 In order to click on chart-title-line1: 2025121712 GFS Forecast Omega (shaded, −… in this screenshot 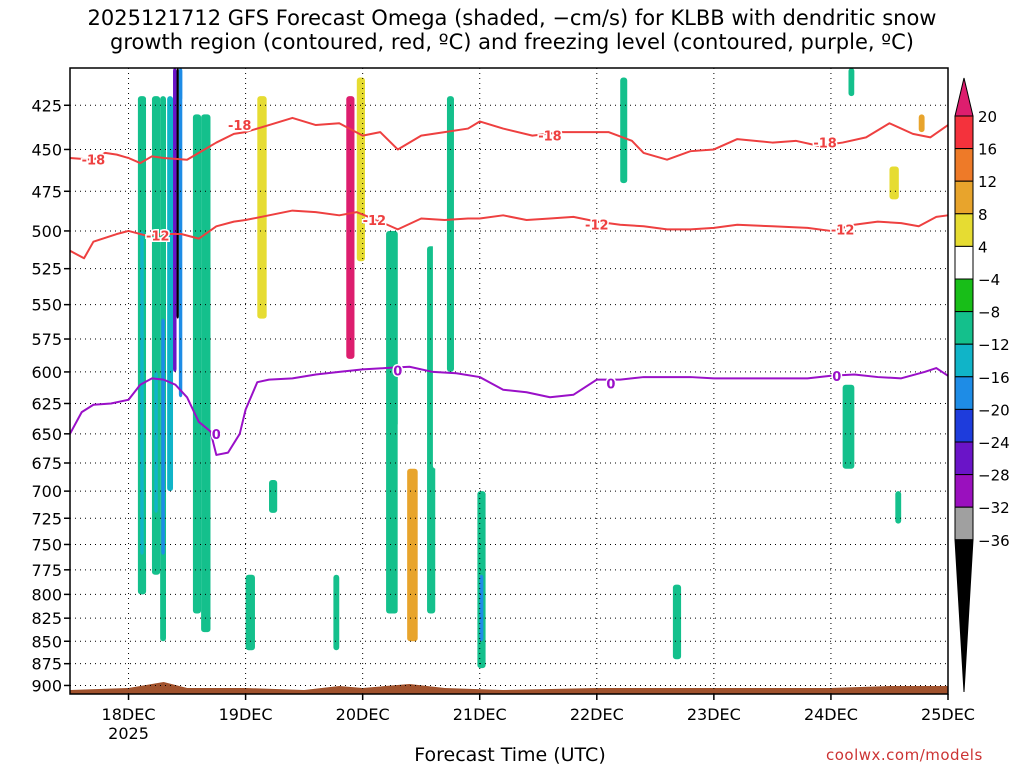, I will do `click(512, 18)`.